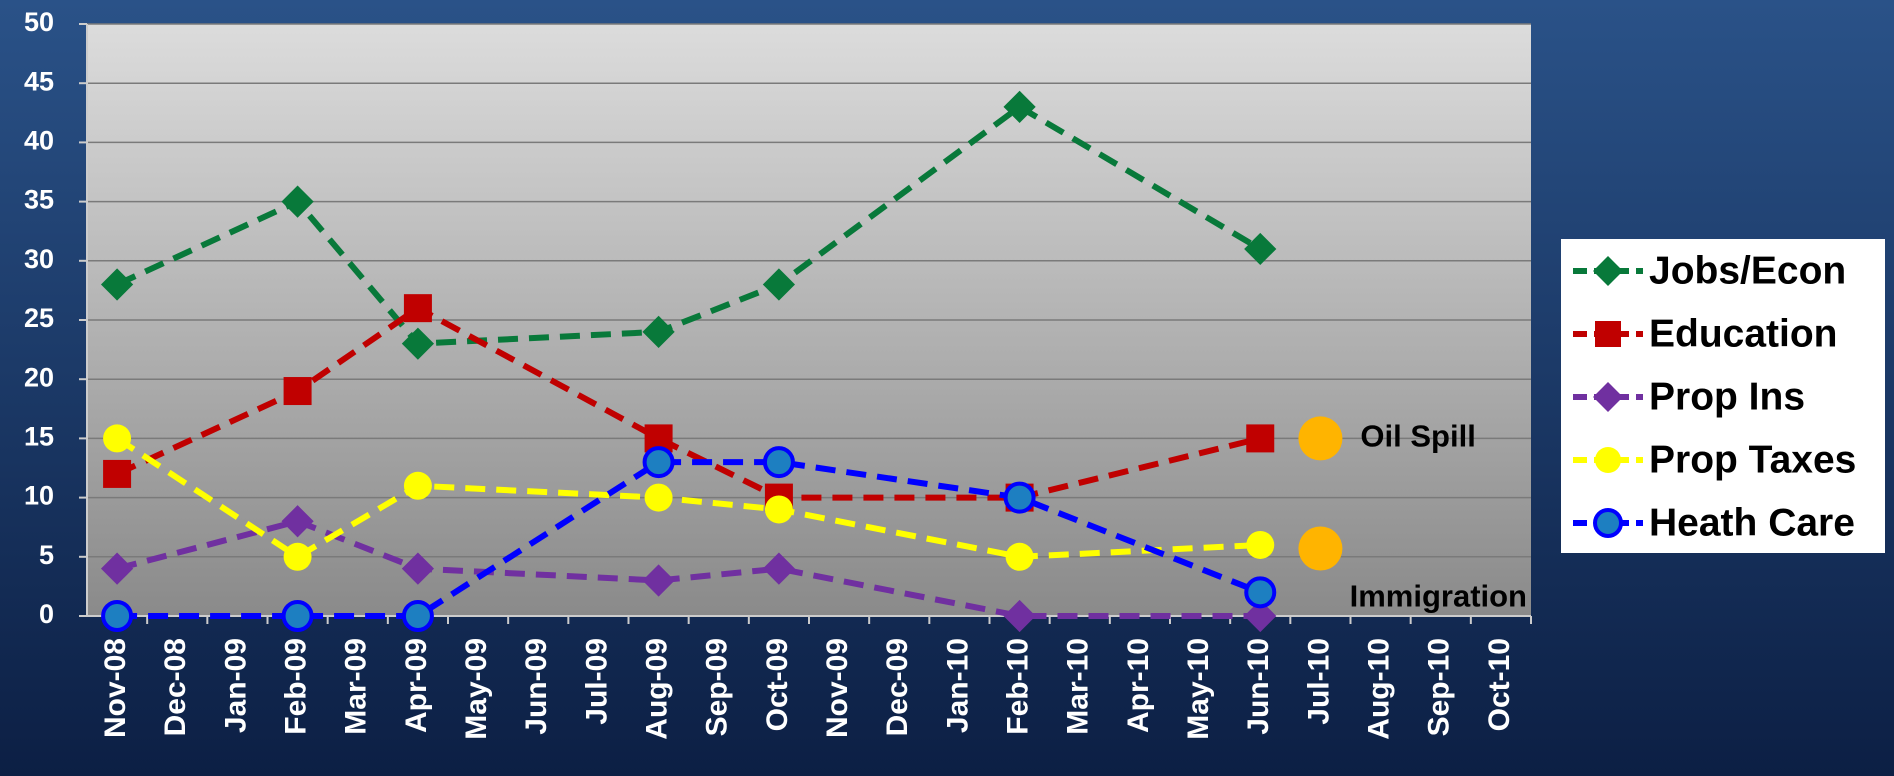  What do you see at coordinates (536, 686) in the screenshot?
I see `x-tick-label: Jun-09` at bounding box center [536, 686].